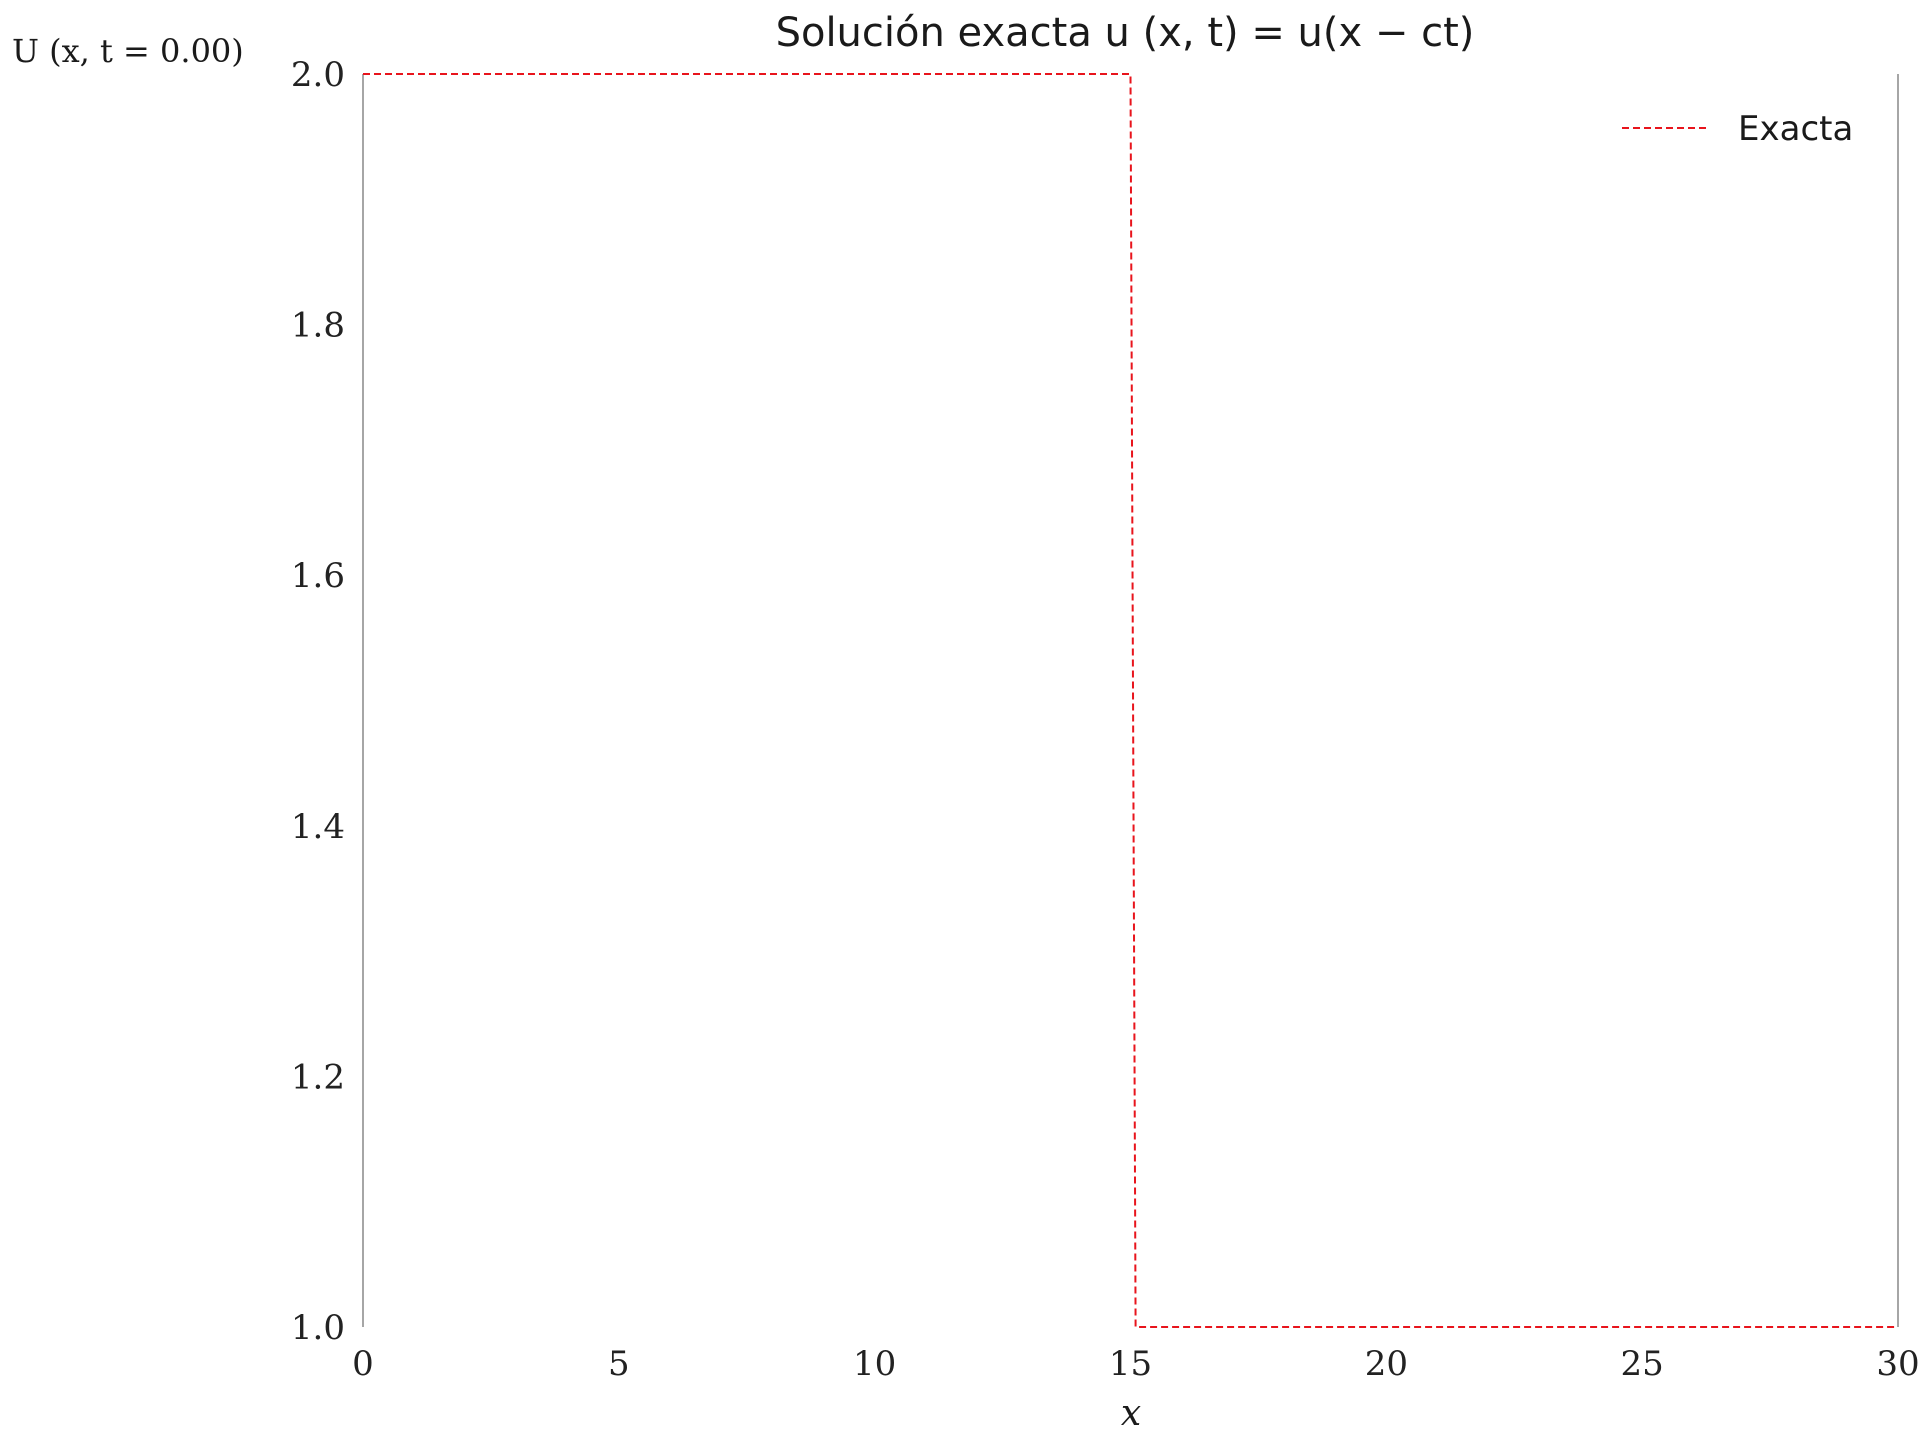 The height and width of the screenshot is (1440, 1920). I want to click on y-tick-labels: 1.0 1.2 1.4 1.6 1.8 2.0, so click(318, 701).